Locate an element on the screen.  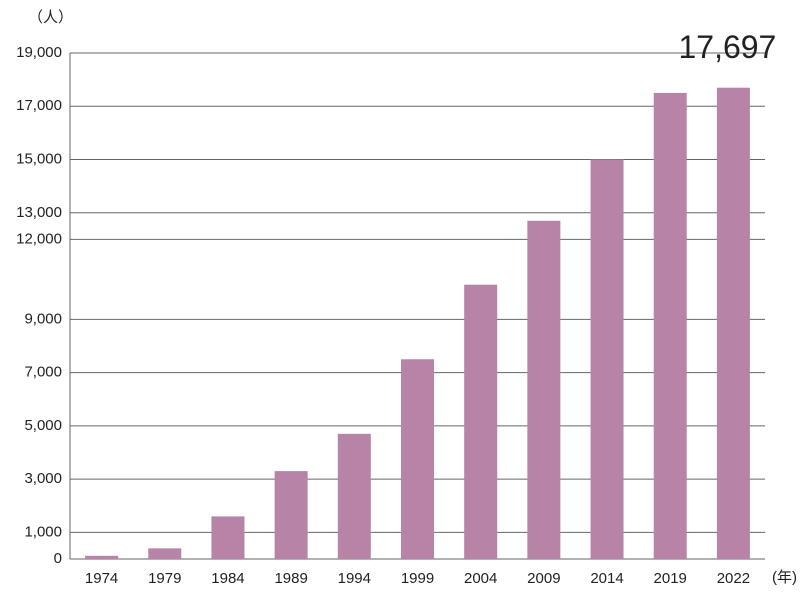
x-tick-label: 1984 is located at coordinates (227, 578).